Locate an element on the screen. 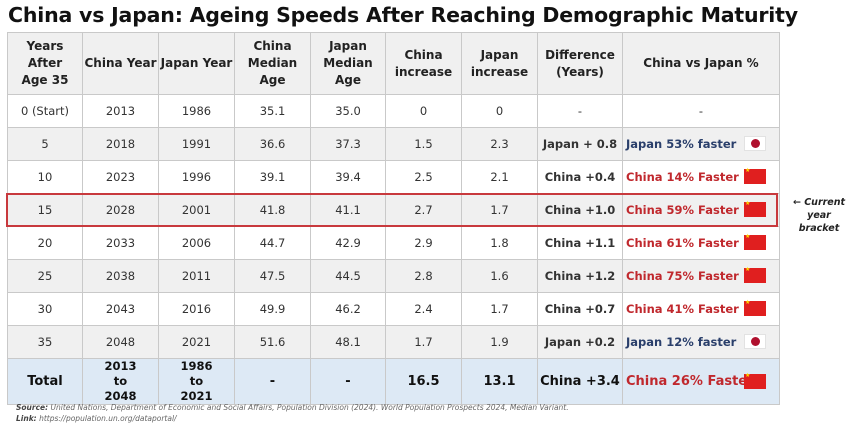 Image resolution: width=853 pixels, height=442 pixels. pct-text: China 14% Faster is located at coordinates (682, 177).